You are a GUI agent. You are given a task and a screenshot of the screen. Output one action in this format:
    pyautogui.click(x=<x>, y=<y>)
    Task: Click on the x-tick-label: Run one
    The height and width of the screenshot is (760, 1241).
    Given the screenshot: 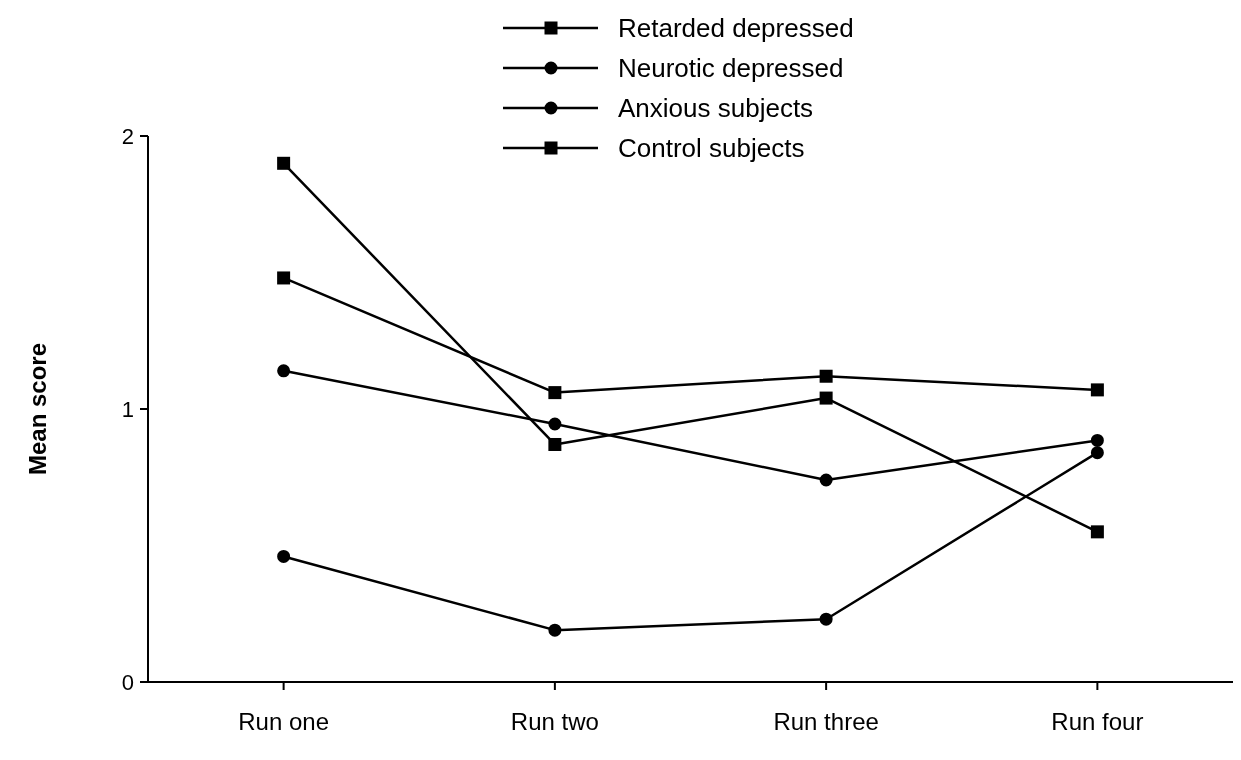 What is the action you would take?
    pyautogui.click(x=283, y=721)
    